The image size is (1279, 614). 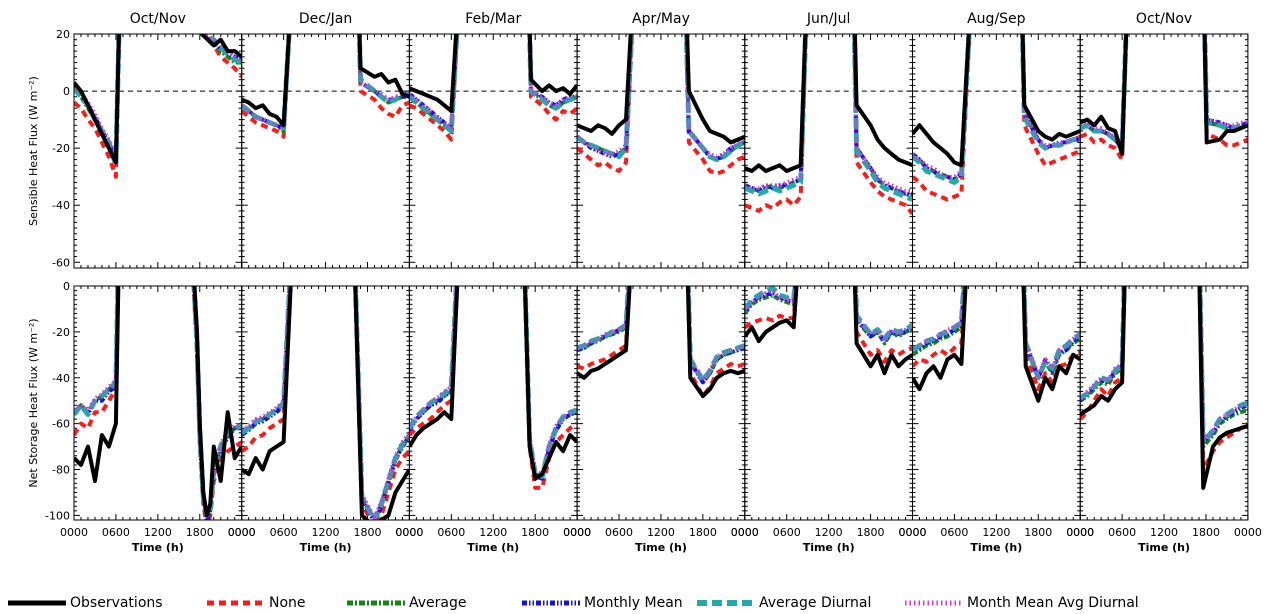 I want to click on legend-label: Observations, so click(x=116, y=603).